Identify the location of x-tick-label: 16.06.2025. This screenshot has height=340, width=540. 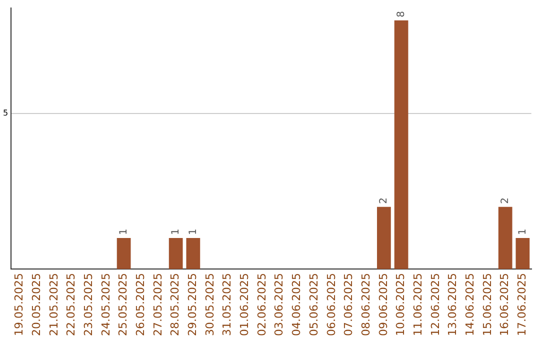
(505, 304).